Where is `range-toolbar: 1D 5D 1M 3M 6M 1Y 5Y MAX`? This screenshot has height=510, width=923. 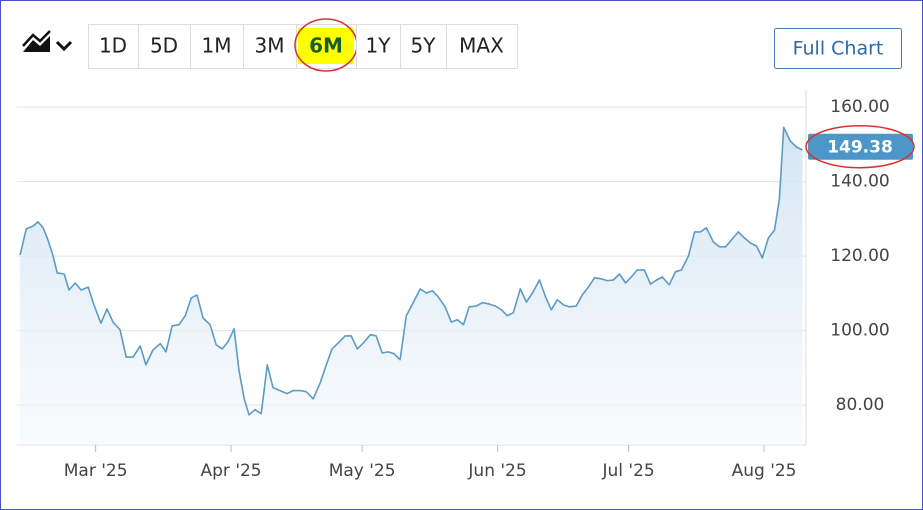
range-toolbar: 1D 5D 1M 3M 6M 1Y 5Y MAX is located at coordinates (303, 45).